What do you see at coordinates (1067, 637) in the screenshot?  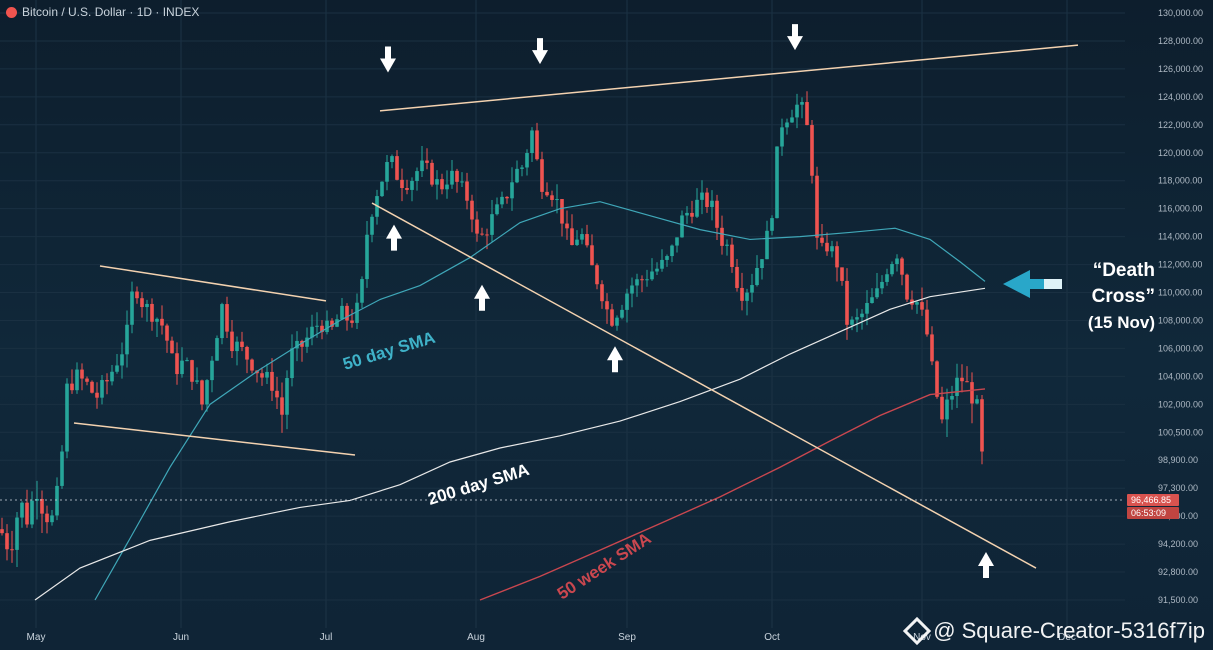 I see `x-tick-label: Dec` at bounding box center [1067, 637].